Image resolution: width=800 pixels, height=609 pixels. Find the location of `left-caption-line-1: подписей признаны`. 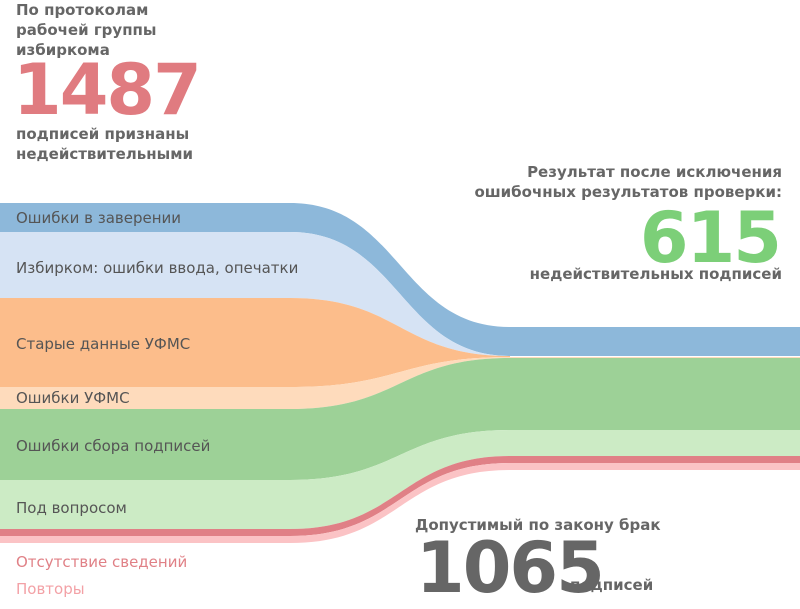

left-caption-line-1: подписей признаны is located at coordinates (103, 134).